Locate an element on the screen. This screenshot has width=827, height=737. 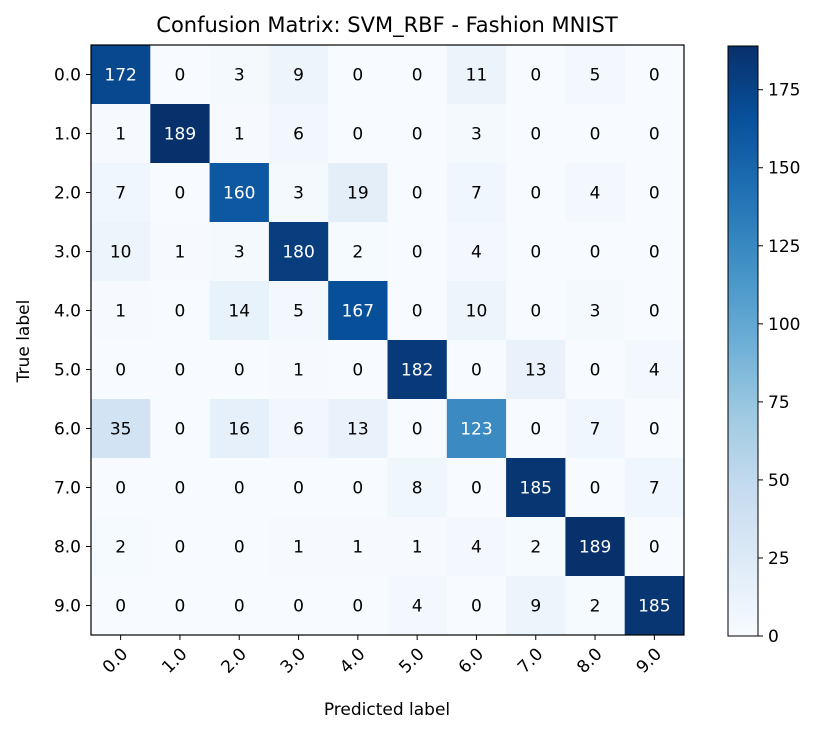
cell-value-label: 10 is located at coordinates (477, 312).